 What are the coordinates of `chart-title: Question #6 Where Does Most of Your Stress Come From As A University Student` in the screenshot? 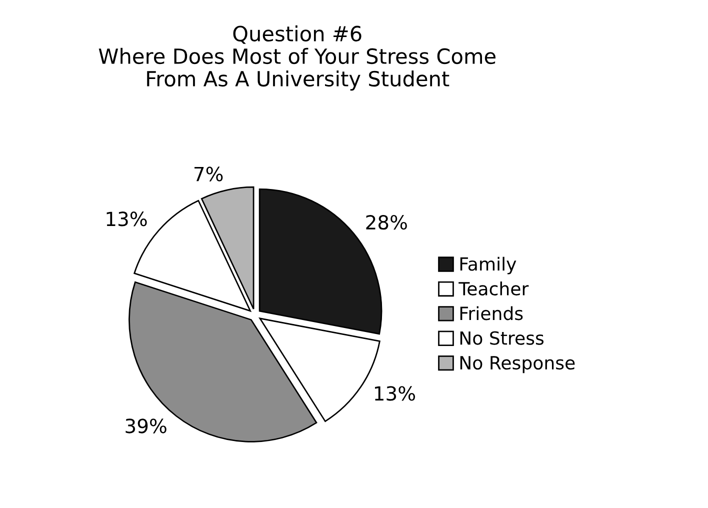 It's located at (297, 58).